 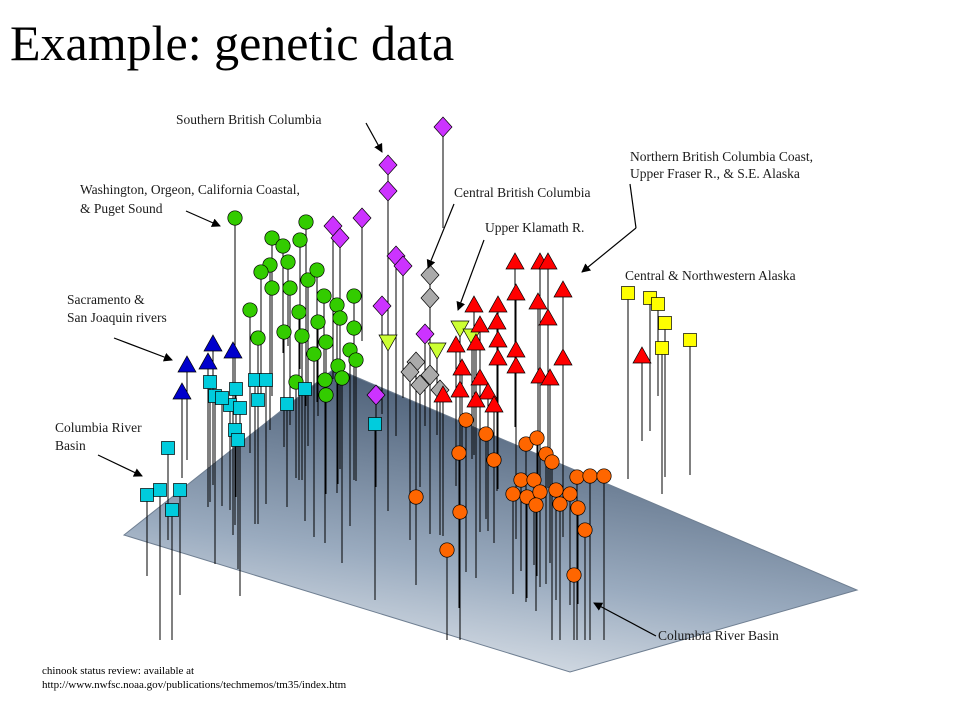 What do you see at coordinates (143, 349) in the screenshot?
I see `annotation-arrow-sacramento` at bounding box center [143, 349].